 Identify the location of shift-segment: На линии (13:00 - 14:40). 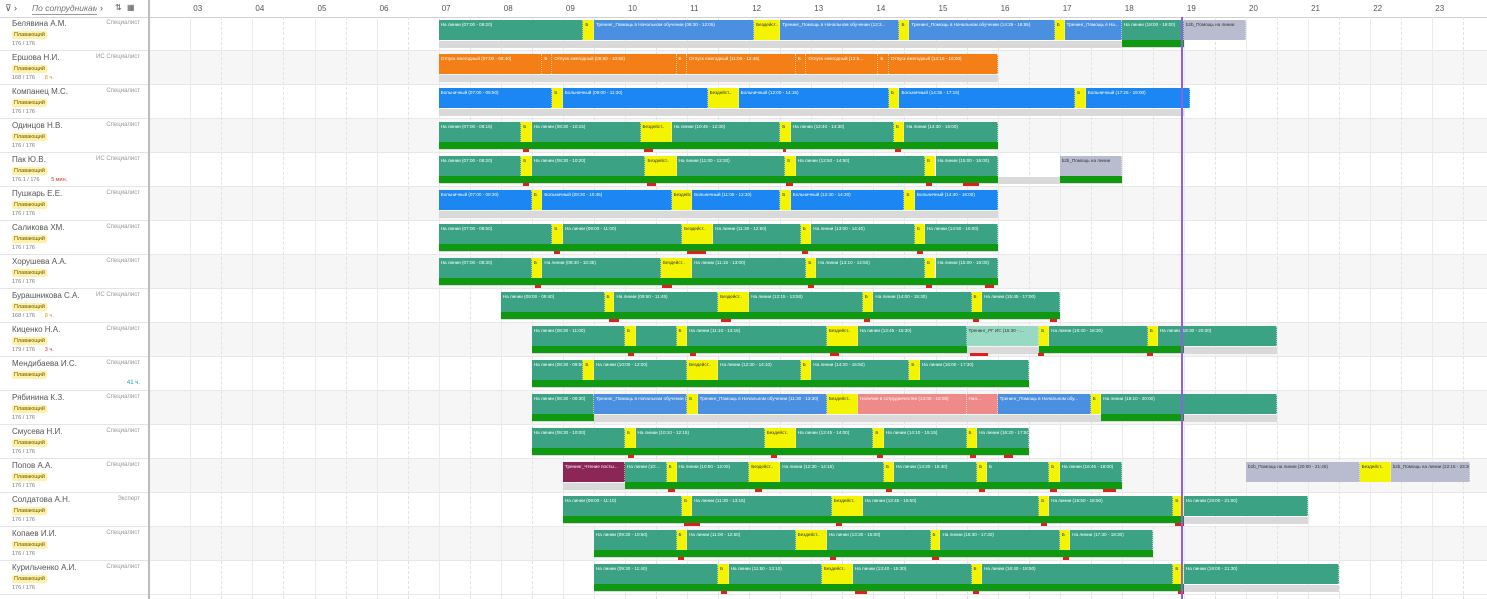
(863, 234).